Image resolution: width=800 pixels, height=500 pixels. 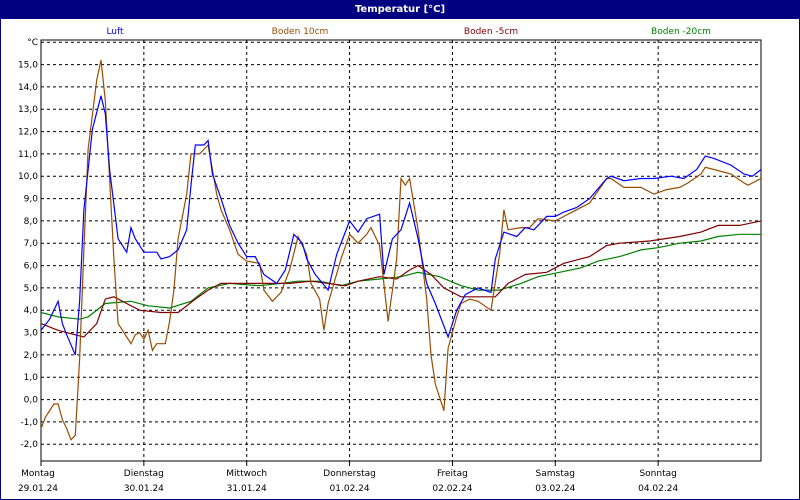 What do you see at coordinates (28, 66) in the screenshot?
I see `y-tick-label: 15,0` at bounding box center [28, 66].